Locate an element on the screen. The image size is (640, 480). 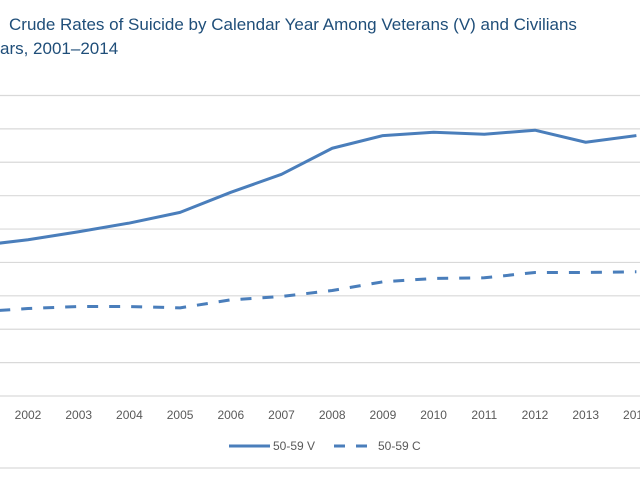
x-tick-label: 2003 is located at coordinates (78, 415).